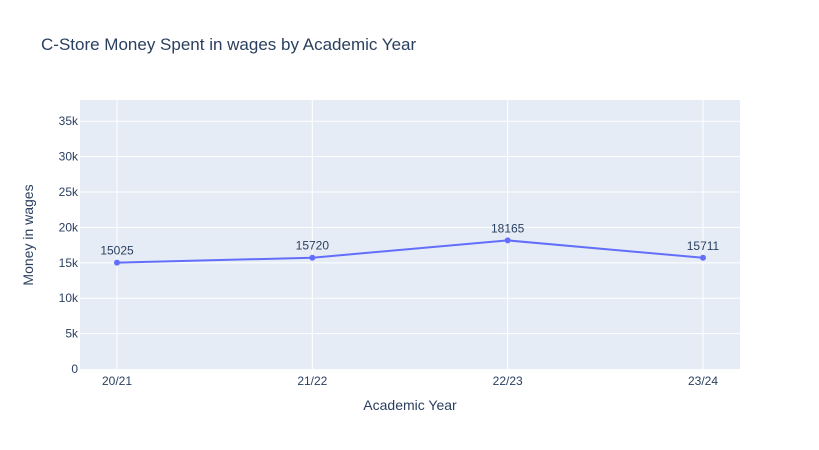  What do you see at coordinates (703, 246) in the screenshot?
I see `data-label: 15711` at bounding box center [703, 246].